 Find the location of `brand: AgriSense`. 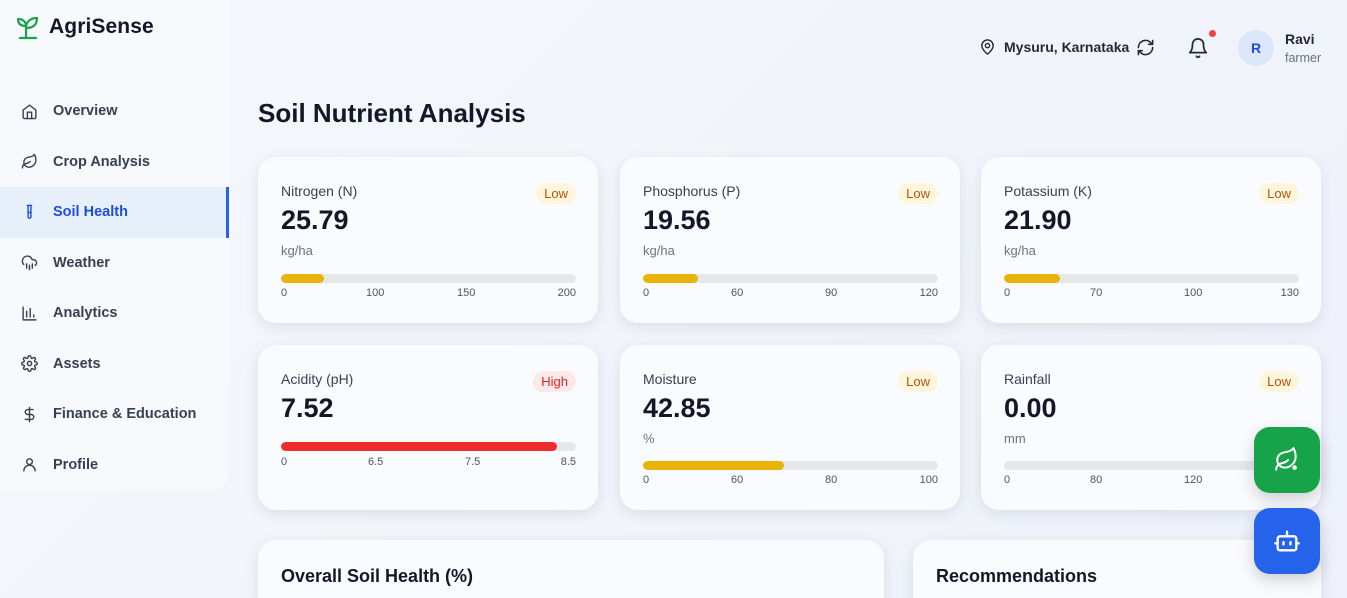

brand: AgriSense is located at coordinates (85, 27).